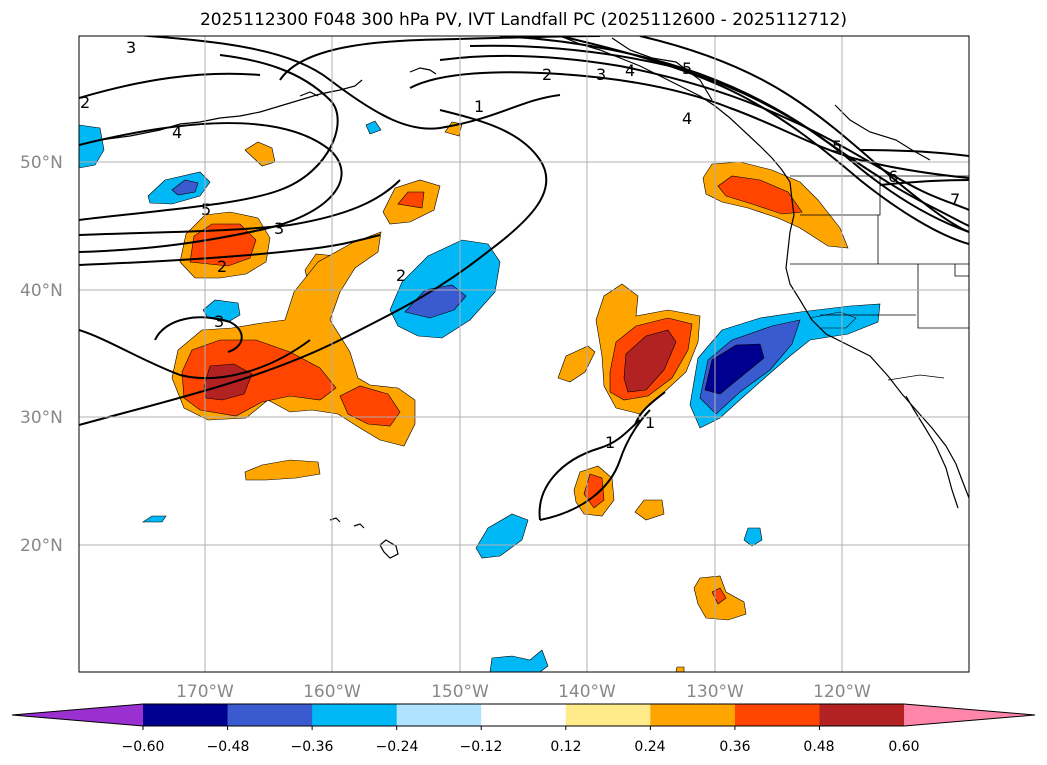 This screenshot has height=765, width=1047. What do you see at coordinates (879, 278) in the screenshot?
I see `political-borders` at bounding box center [879, 278].